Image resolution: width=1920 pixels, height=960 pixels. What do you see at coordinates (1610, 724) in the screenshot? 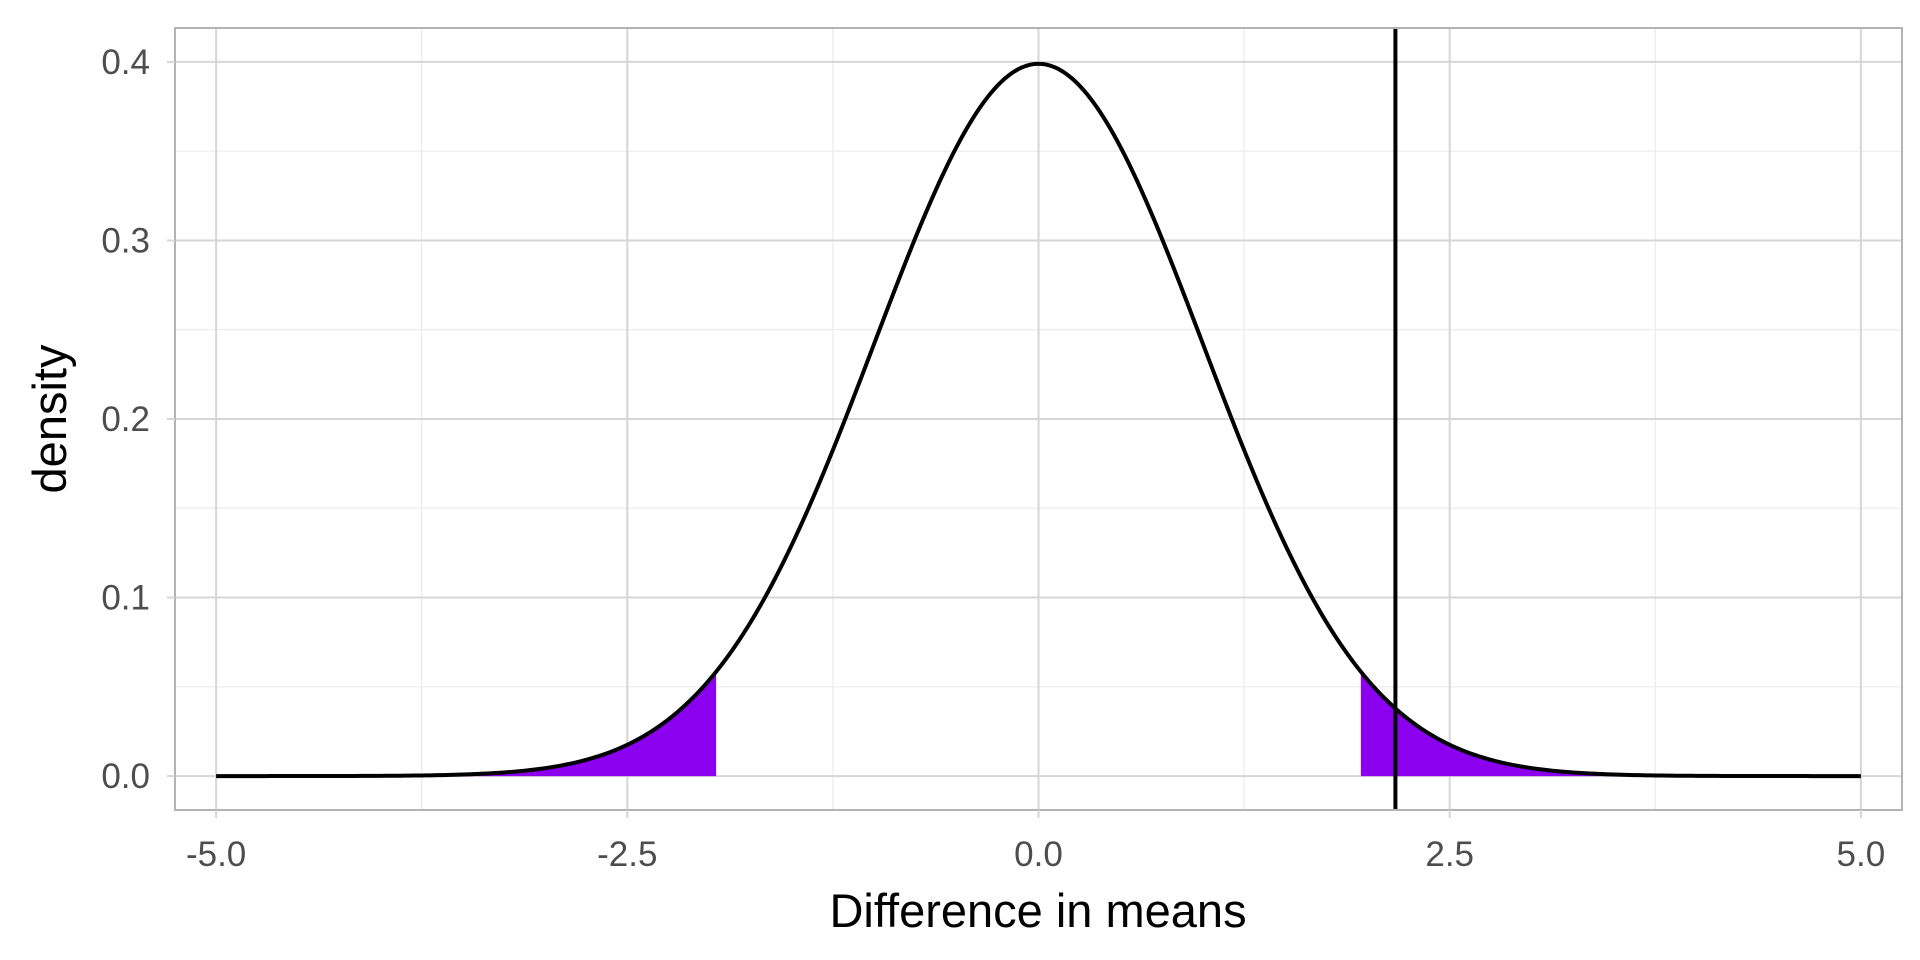
I see `right-tail-region` at bounding box center [1610, 724].